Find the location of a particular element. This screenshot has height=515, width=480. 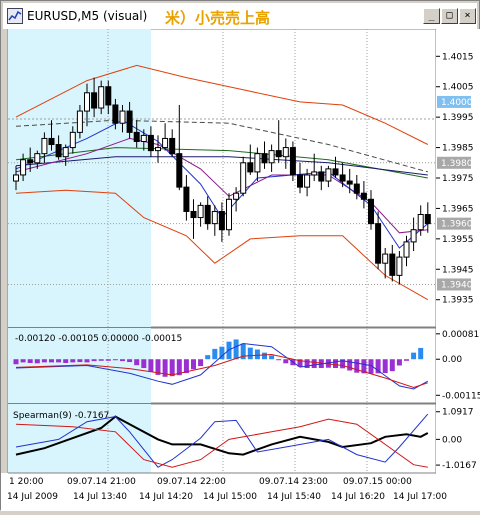

macd-tick-label: -0.00115 is located at coordinates (461, 396).